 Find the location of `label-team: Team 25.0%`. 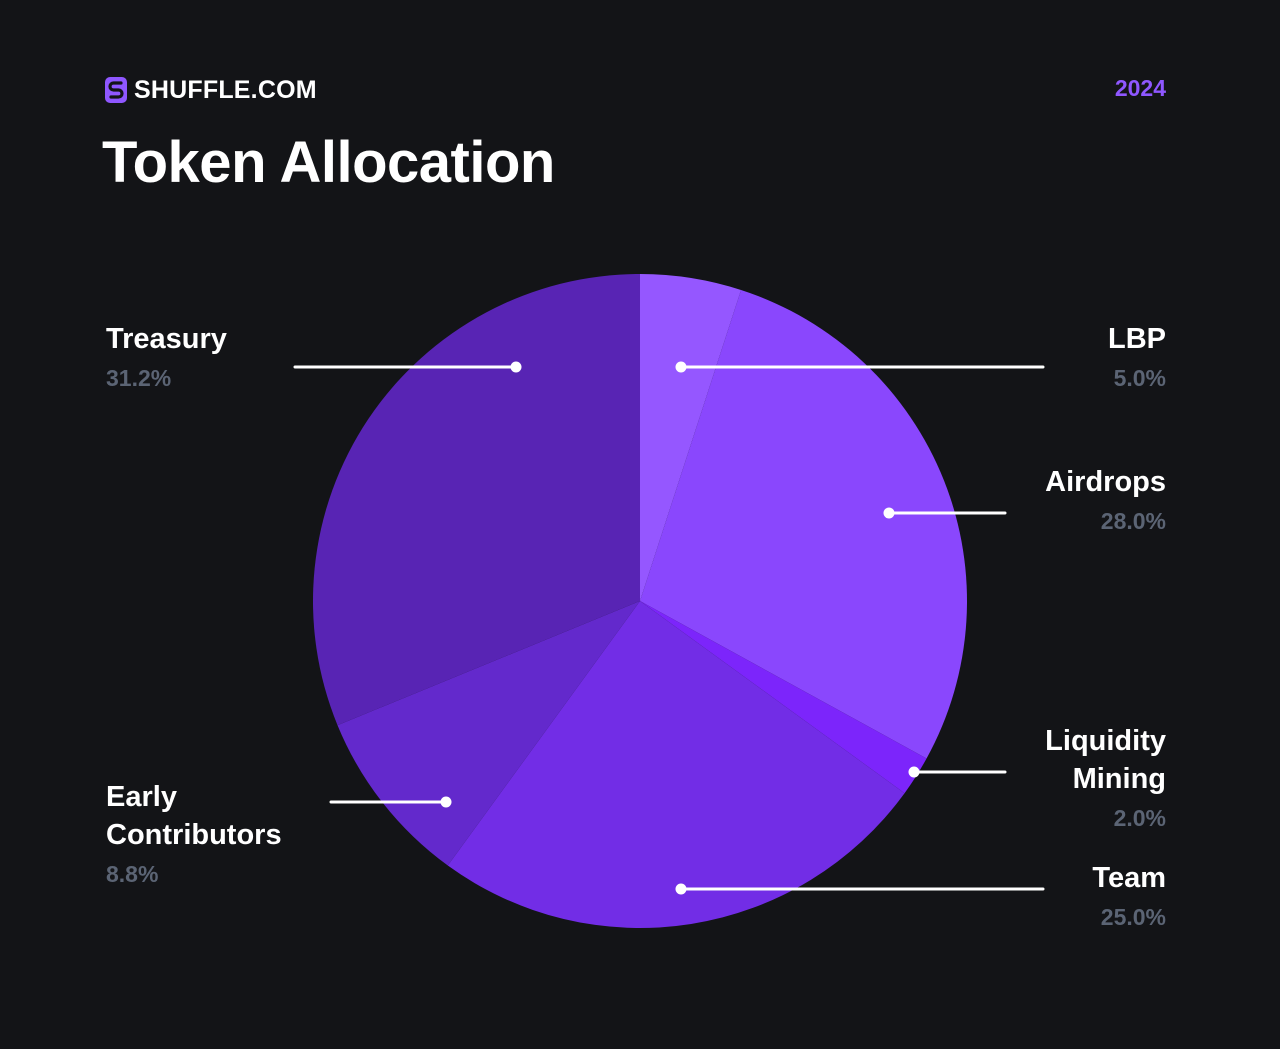

label-team: Team 25.0% is located at coordinates (1036, 895).